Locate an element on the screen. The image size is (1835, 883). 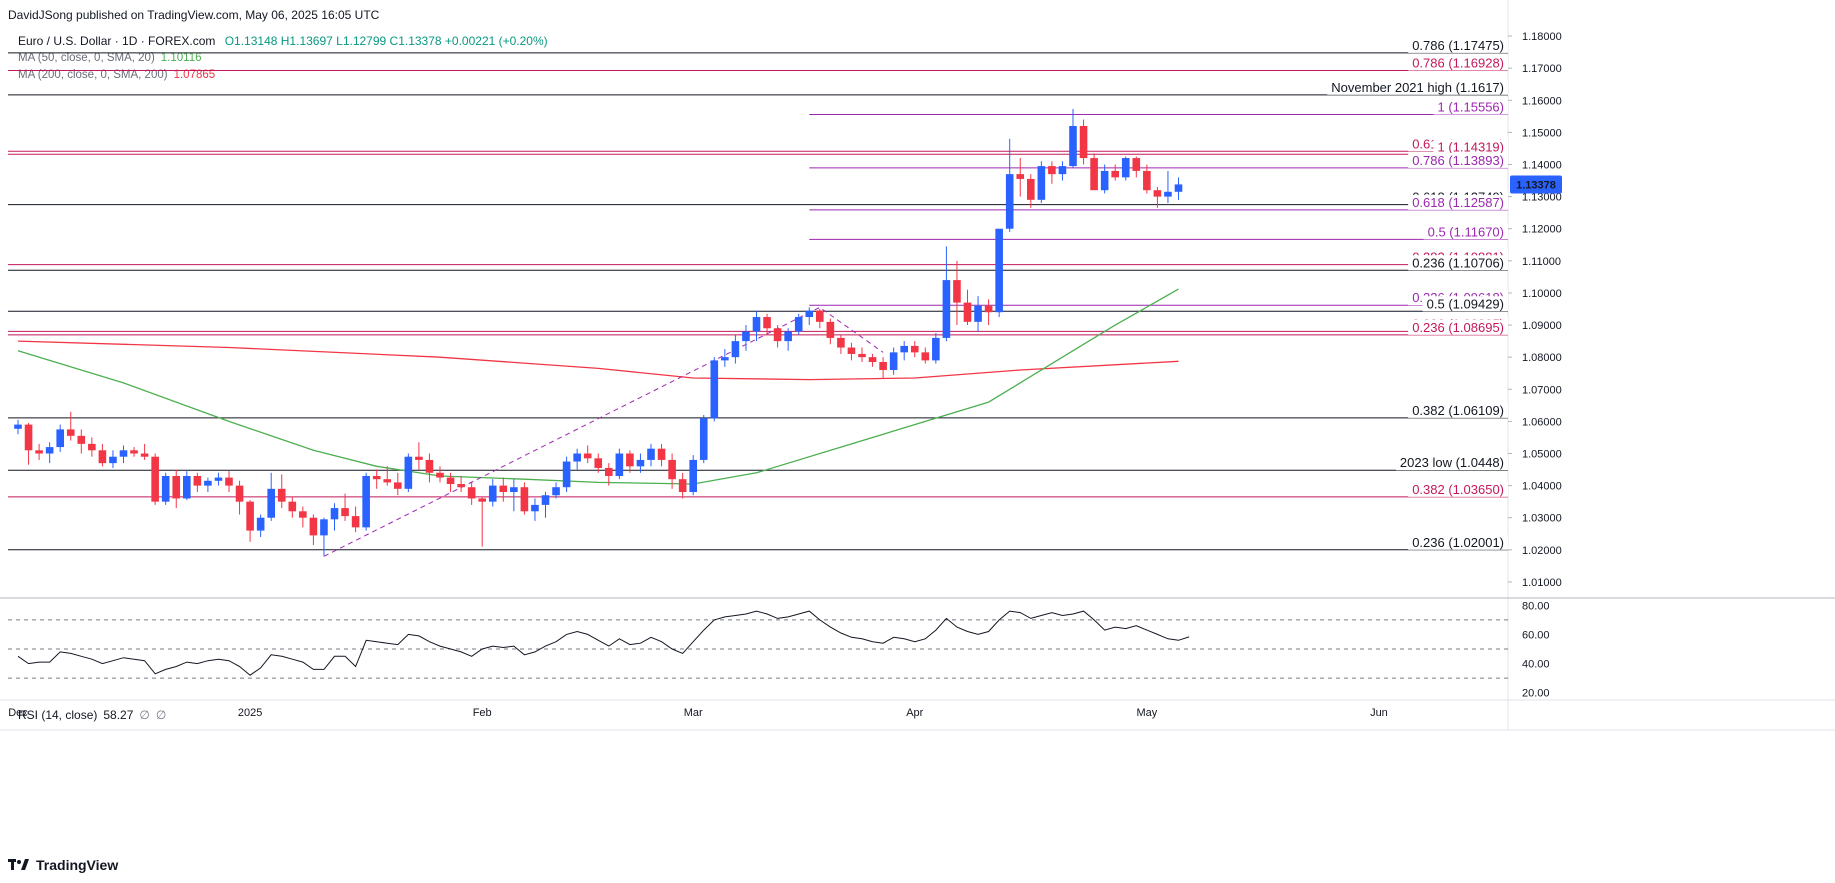
footer-brand: TradingView is located at coordinates (63, 865).